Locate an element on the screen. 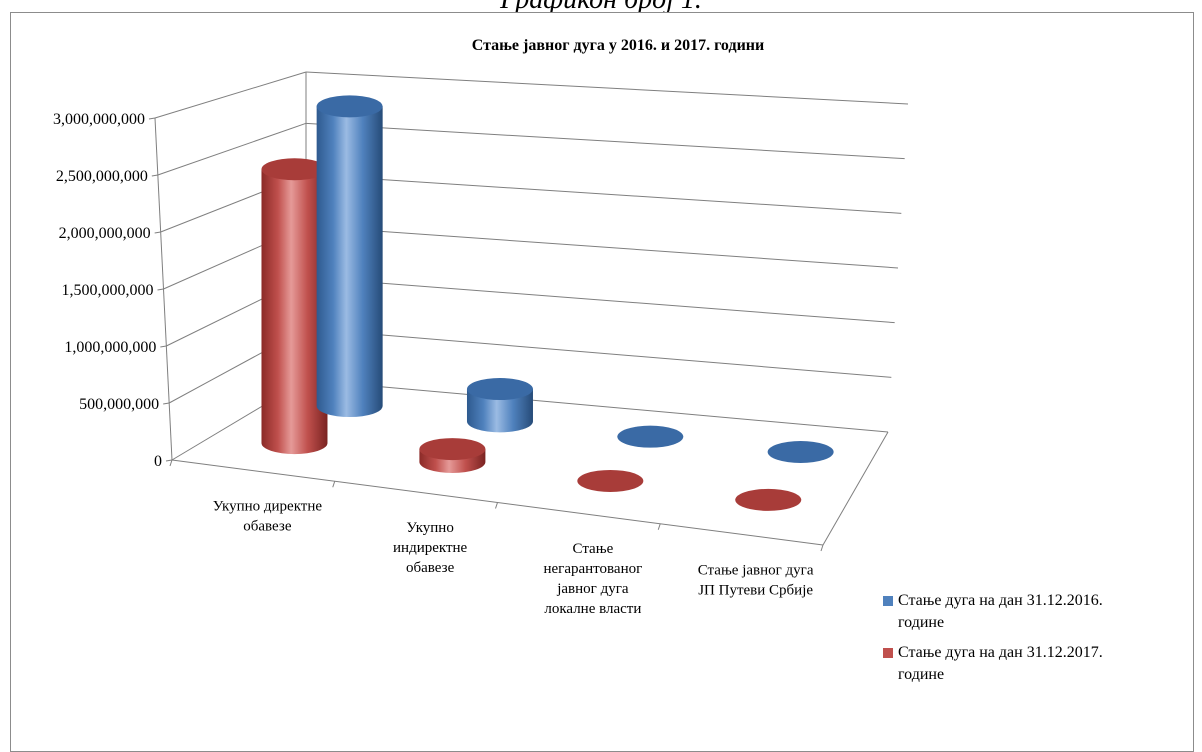 The image size is (1202, 752). x-category-label-line: Стање is located at coordinates (593, 549).